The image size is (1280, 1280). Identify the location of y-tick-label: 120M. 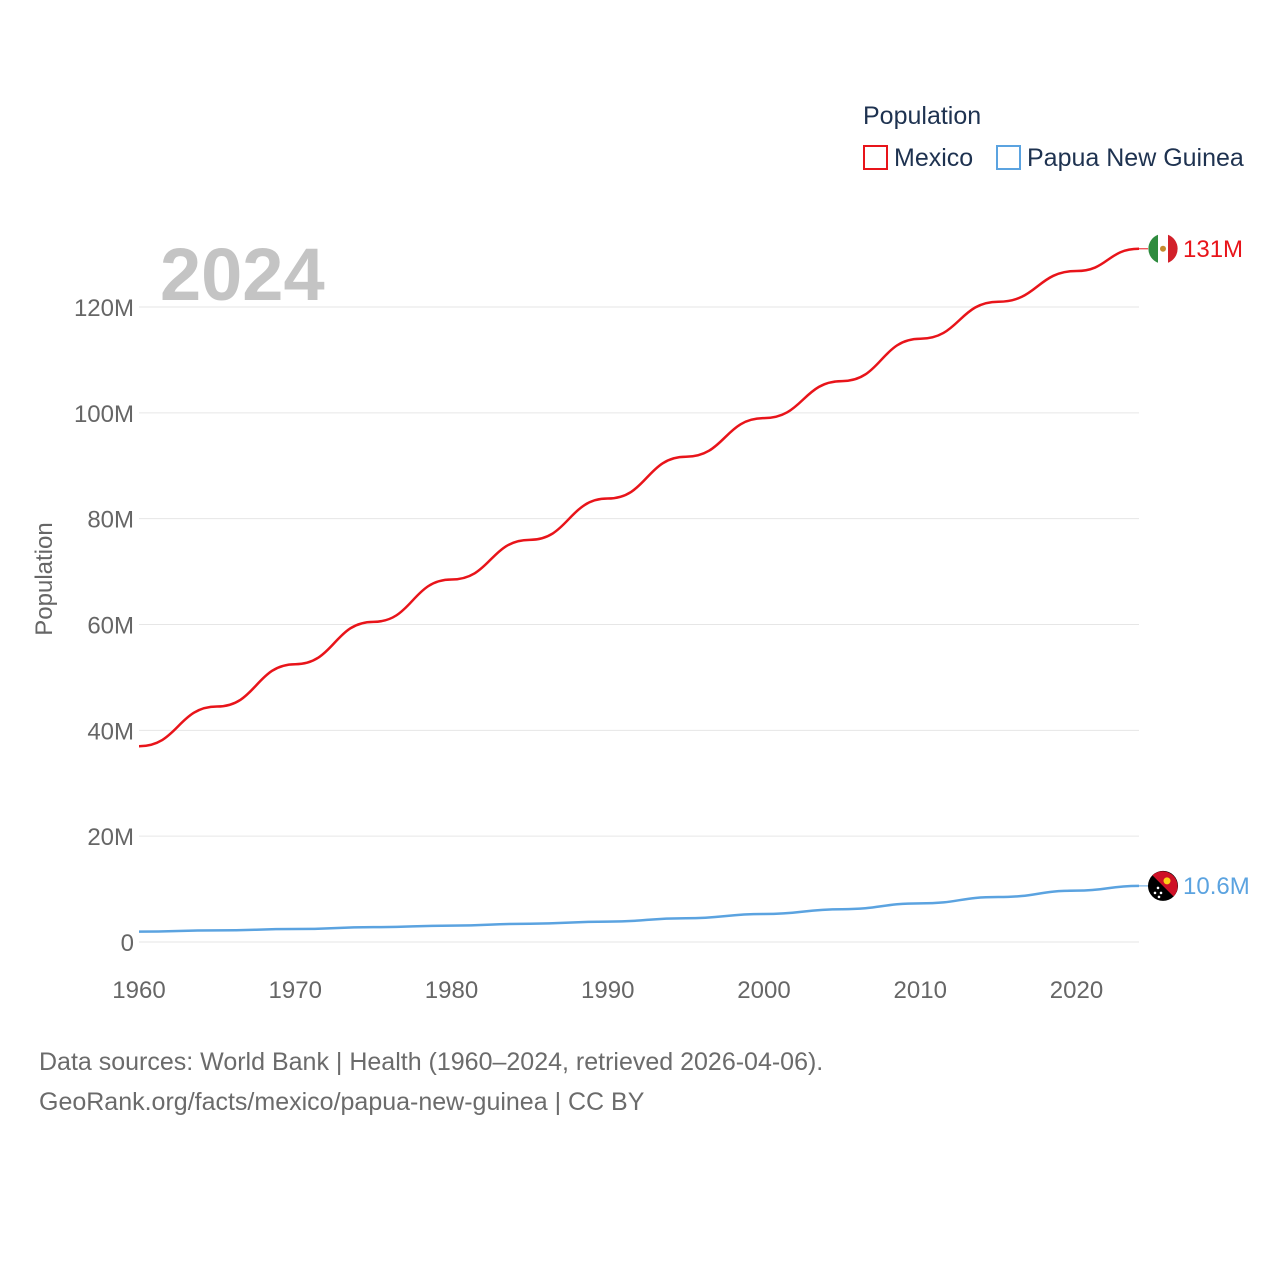
(104, 308).